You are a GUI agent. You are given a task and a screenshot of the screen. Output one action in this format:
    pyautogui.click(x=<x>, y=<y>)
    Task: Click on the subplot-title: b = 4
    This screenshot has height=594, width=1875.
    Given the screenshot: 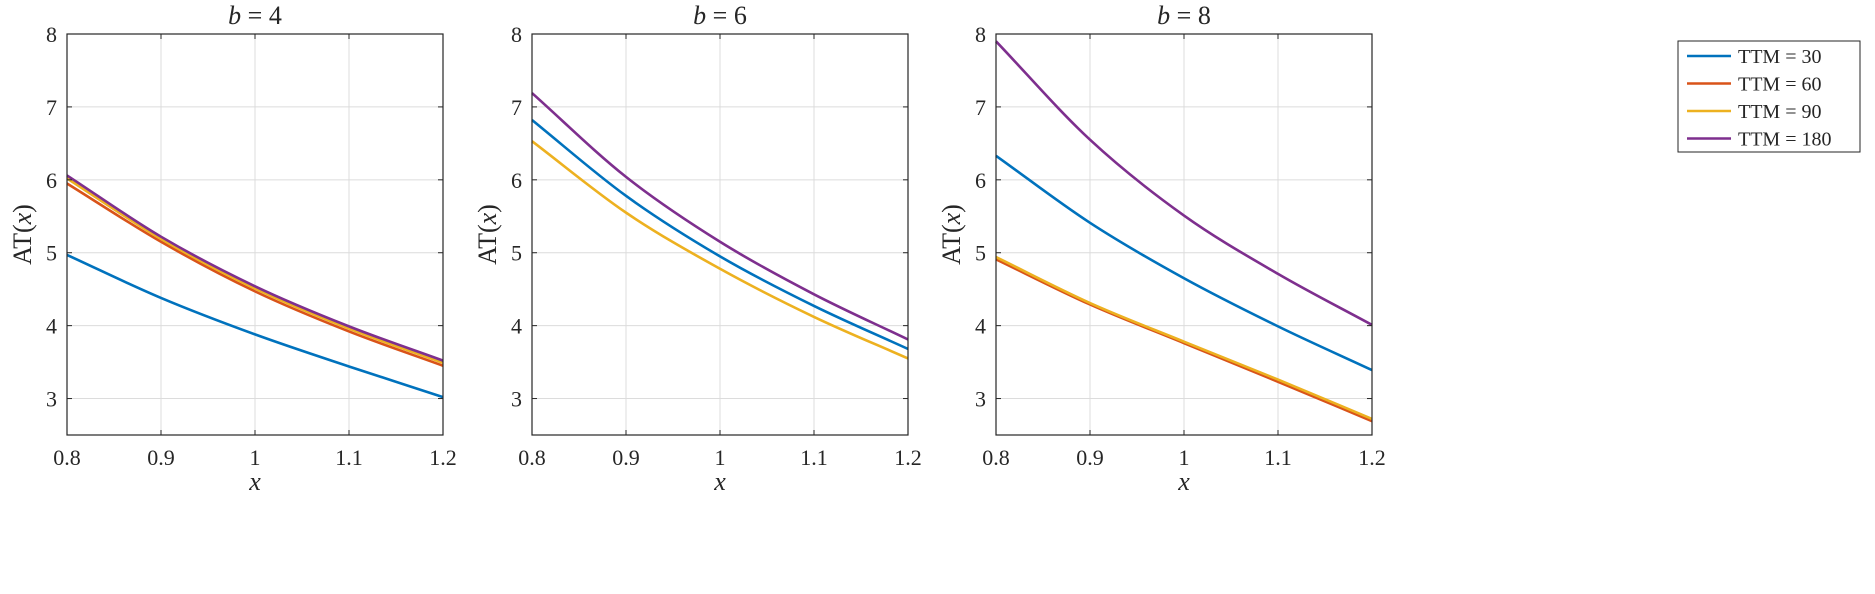 What is the action you would take?
    pyautogui.click(x=255, y=15)
    